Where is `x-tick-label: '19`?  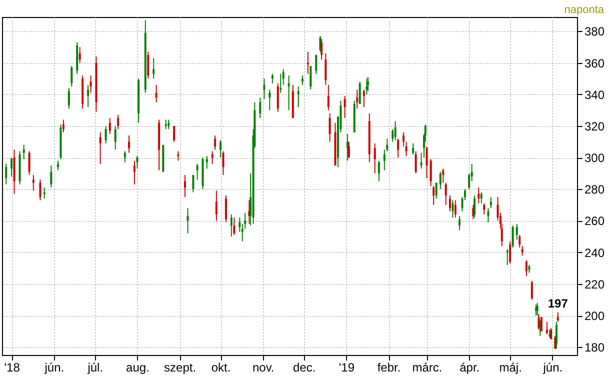
x-tick-label: '19 is located at coordinates (346, 367).